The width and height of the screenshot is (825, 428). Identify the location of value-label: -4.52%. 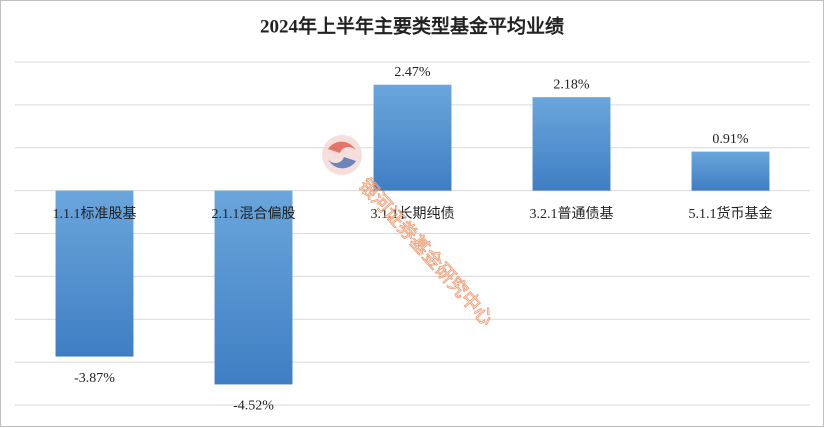
(253, 406).